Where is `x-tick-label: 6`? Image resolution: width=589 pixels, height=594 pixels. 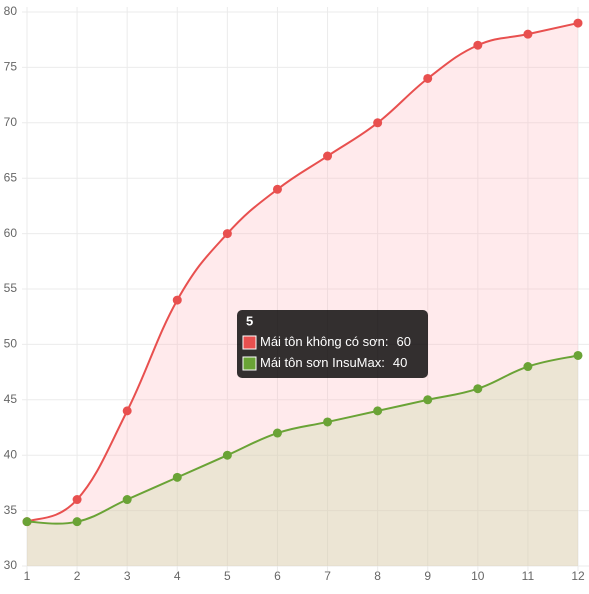 x-tick-label: 6 is located at coordinates (277, 576).